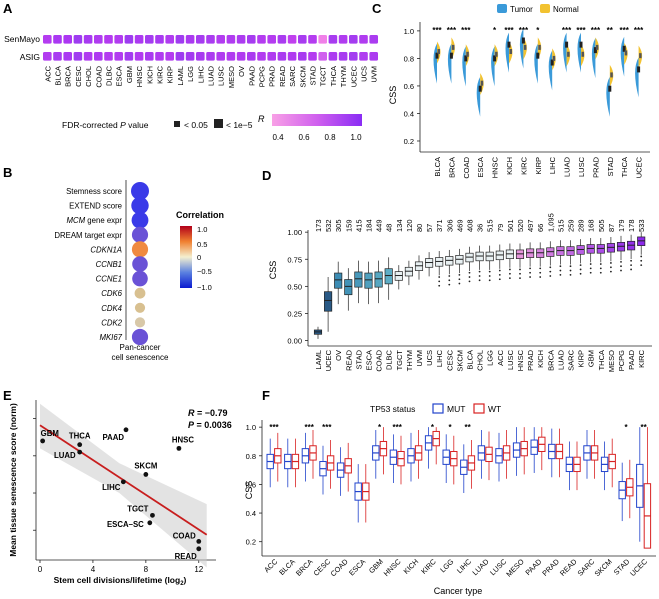  I want to click on heatmap-col-label: CHOL, so click(88, 76).